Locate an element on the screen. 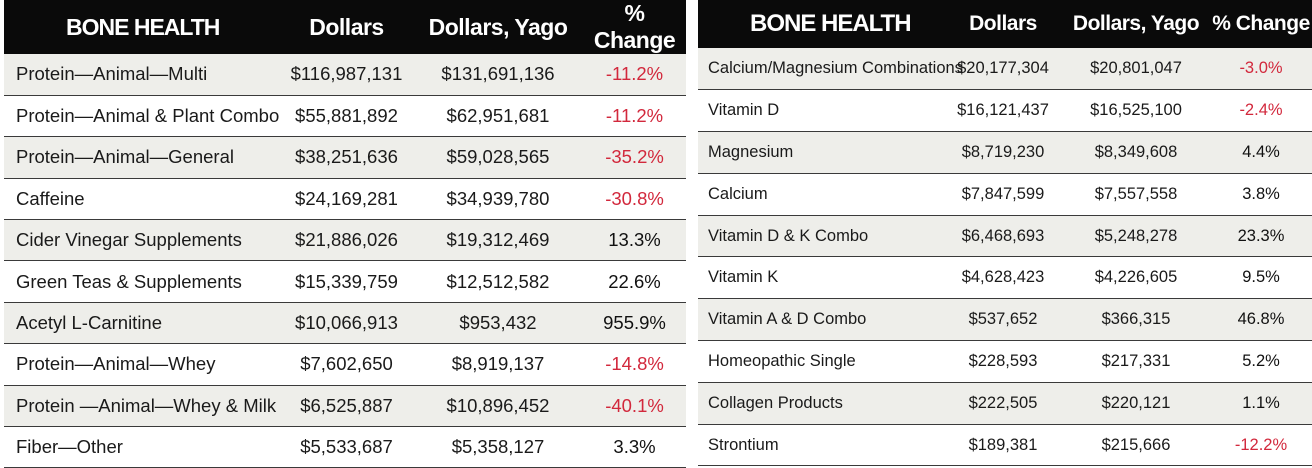  row-dollars: $5,533,687 is located at coordinates (346, 447).